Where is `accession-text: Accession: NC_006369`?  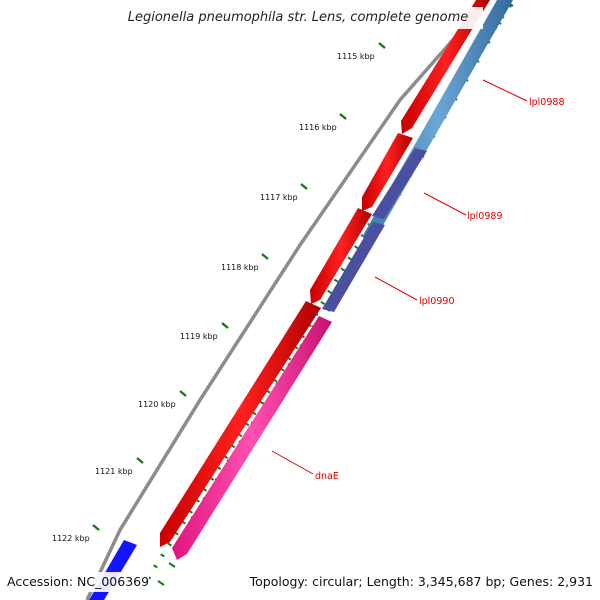 accession-text: Accession: NC_006369 is located at coordinates (78, 582).